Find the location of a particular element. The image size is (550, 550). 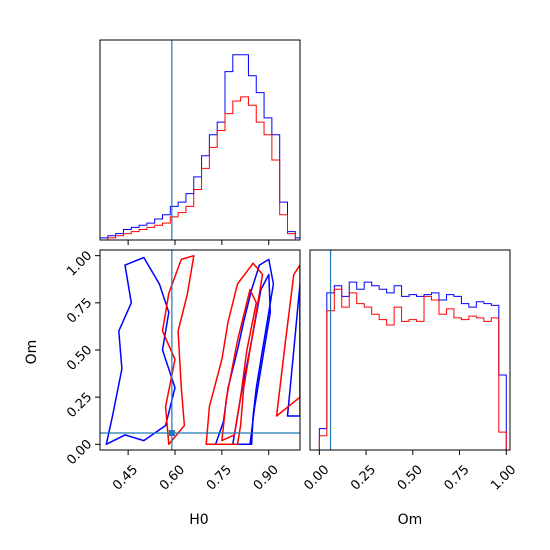

contour-frame is located at coordinates (200, 350).